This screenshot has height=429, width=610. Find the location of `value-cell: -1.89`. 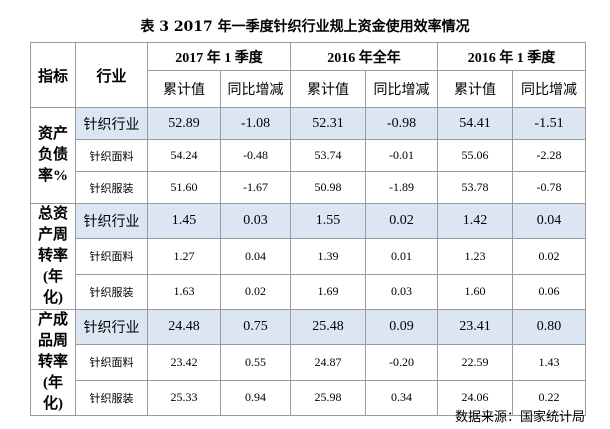

value-cell: -1.89 is located at coordinates (401, 187).